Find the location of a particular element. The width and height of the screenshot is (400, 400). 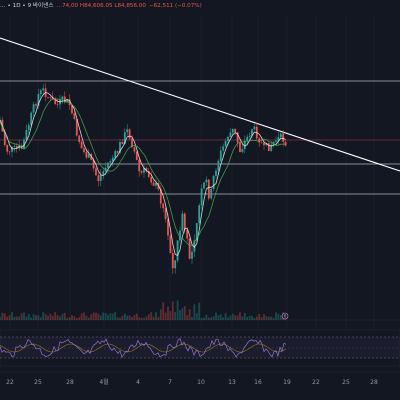

symbol-title: … ∙ 1D ∙ 9 바이낸스 is located at coordinates (27, 6).